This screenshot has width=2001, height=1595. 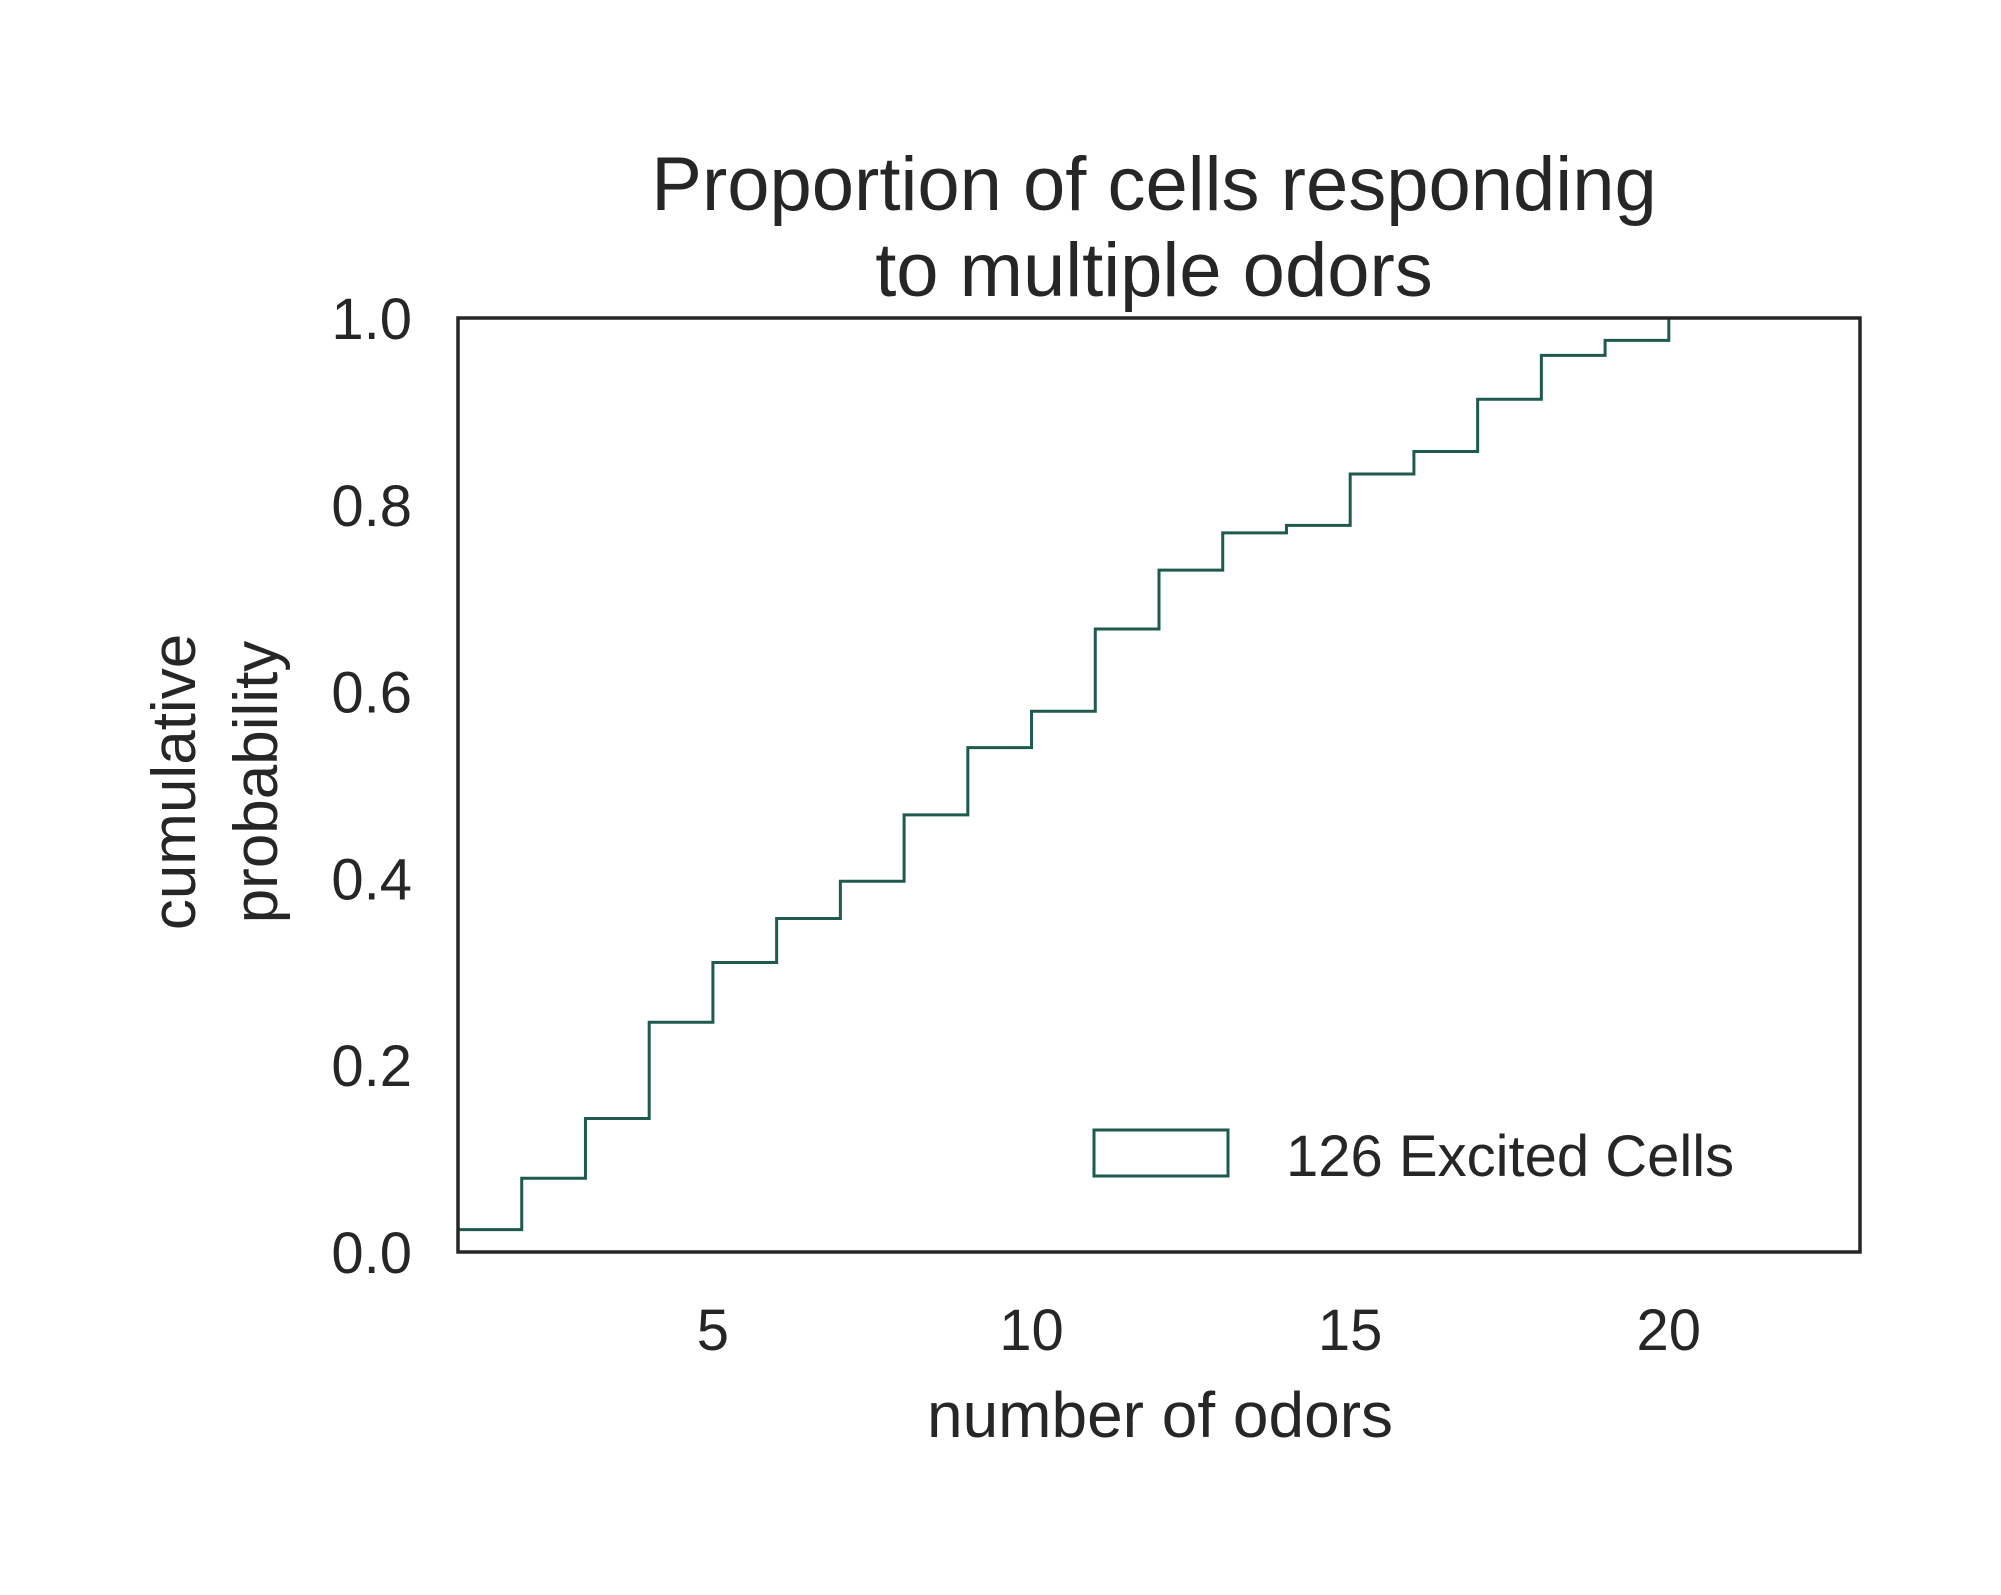 What do you see at coordinates (215, 782) in the screenshot?
I see `y-axis-label: cumulative probability` at bounding box center [215, 782].